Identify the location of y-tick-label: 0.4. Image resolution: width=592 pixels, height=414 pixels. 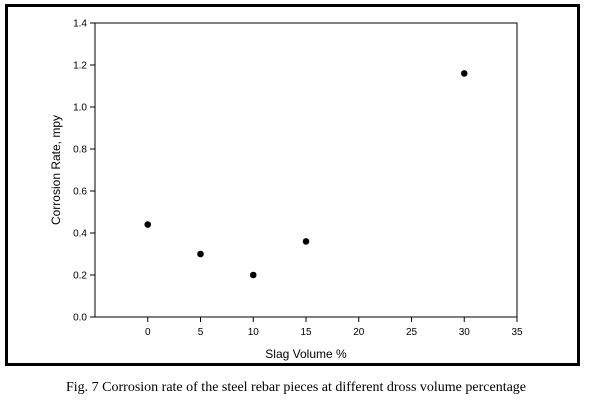
(80, 234).